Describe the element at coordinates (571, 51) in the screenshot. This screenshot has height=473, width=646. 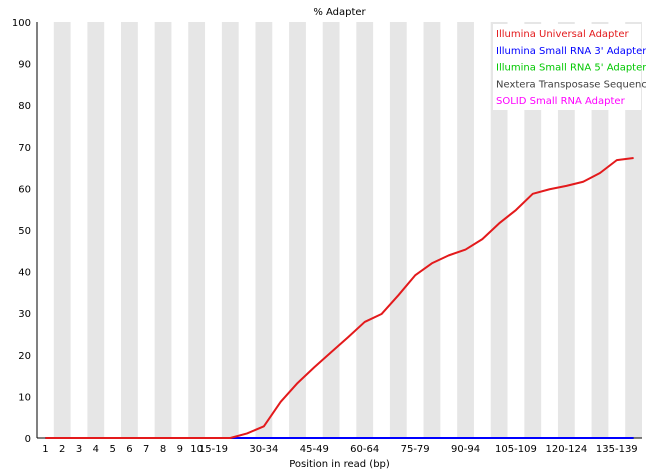
I see `legend-entry: Illumina Small RNA 3' Adapter` at that location.